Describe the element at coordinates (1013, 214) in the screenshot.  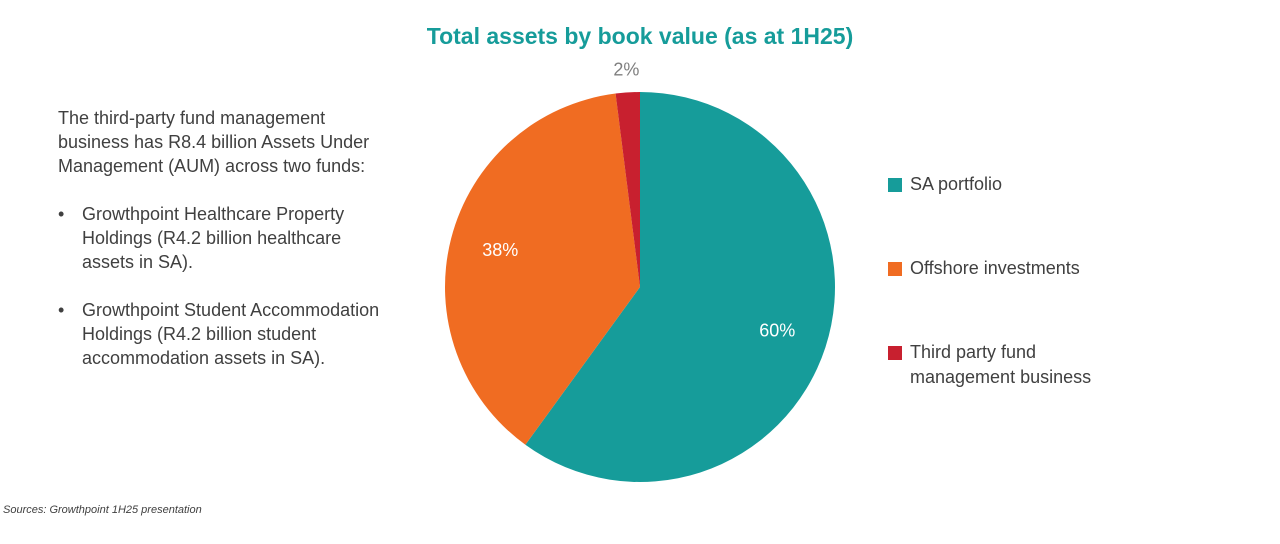
I see `legend-item: SA portfolio` at that location.